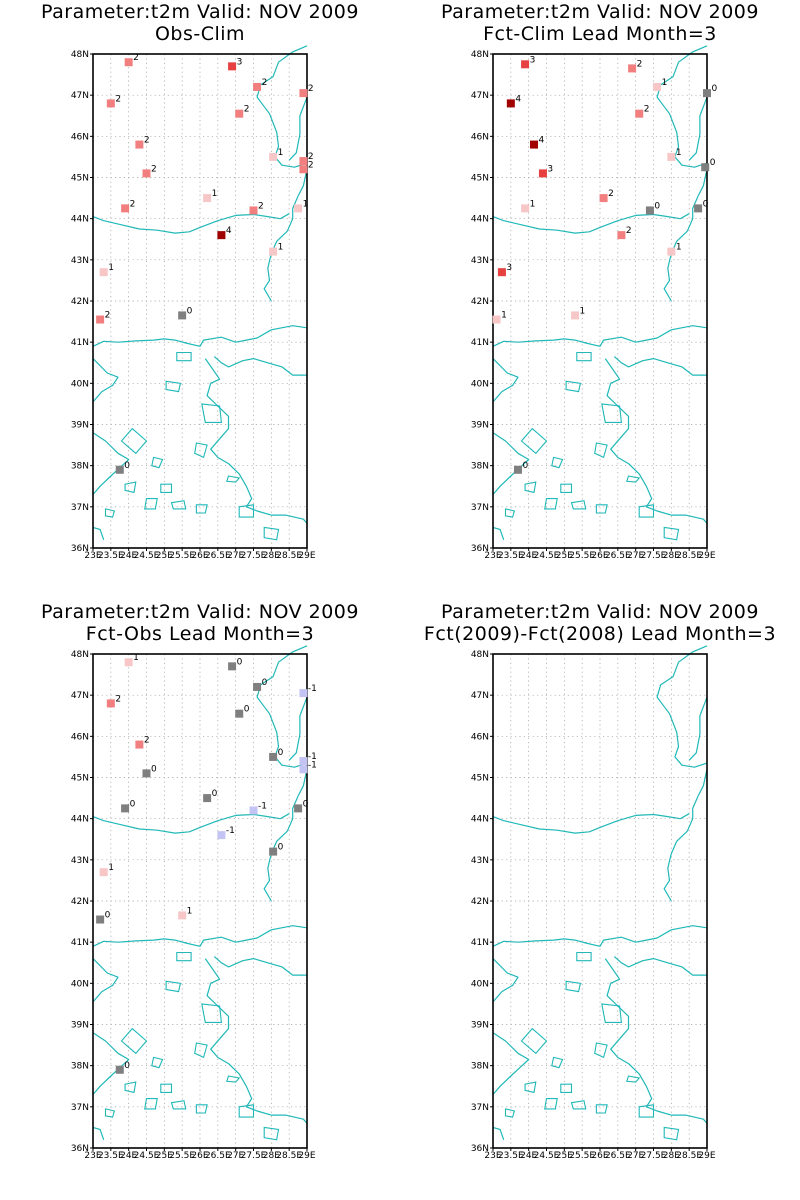  Describe the element at coordinates (200, 34) in the screenshot. I see `panel-subtitle: Obs-Clim` at that location.